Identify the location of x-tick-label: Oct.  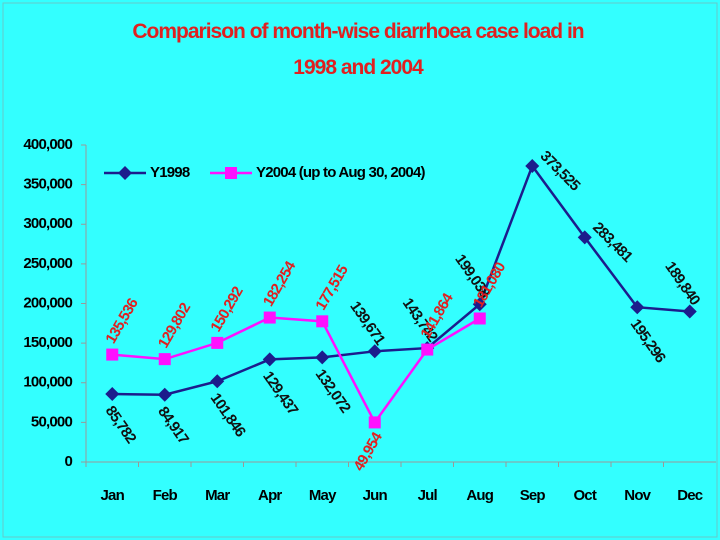
(584, 495).